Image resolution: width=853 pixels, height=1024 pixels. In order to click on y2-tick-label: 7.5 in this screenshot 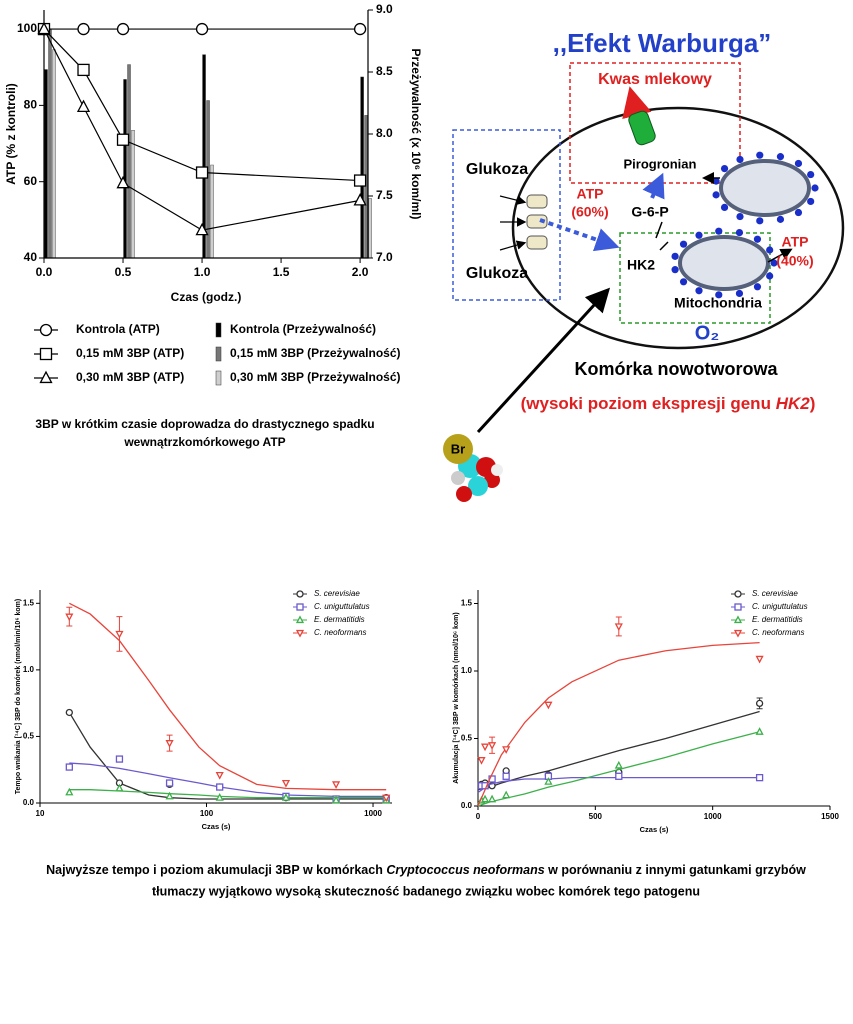, I will do `click(384, 195)`.